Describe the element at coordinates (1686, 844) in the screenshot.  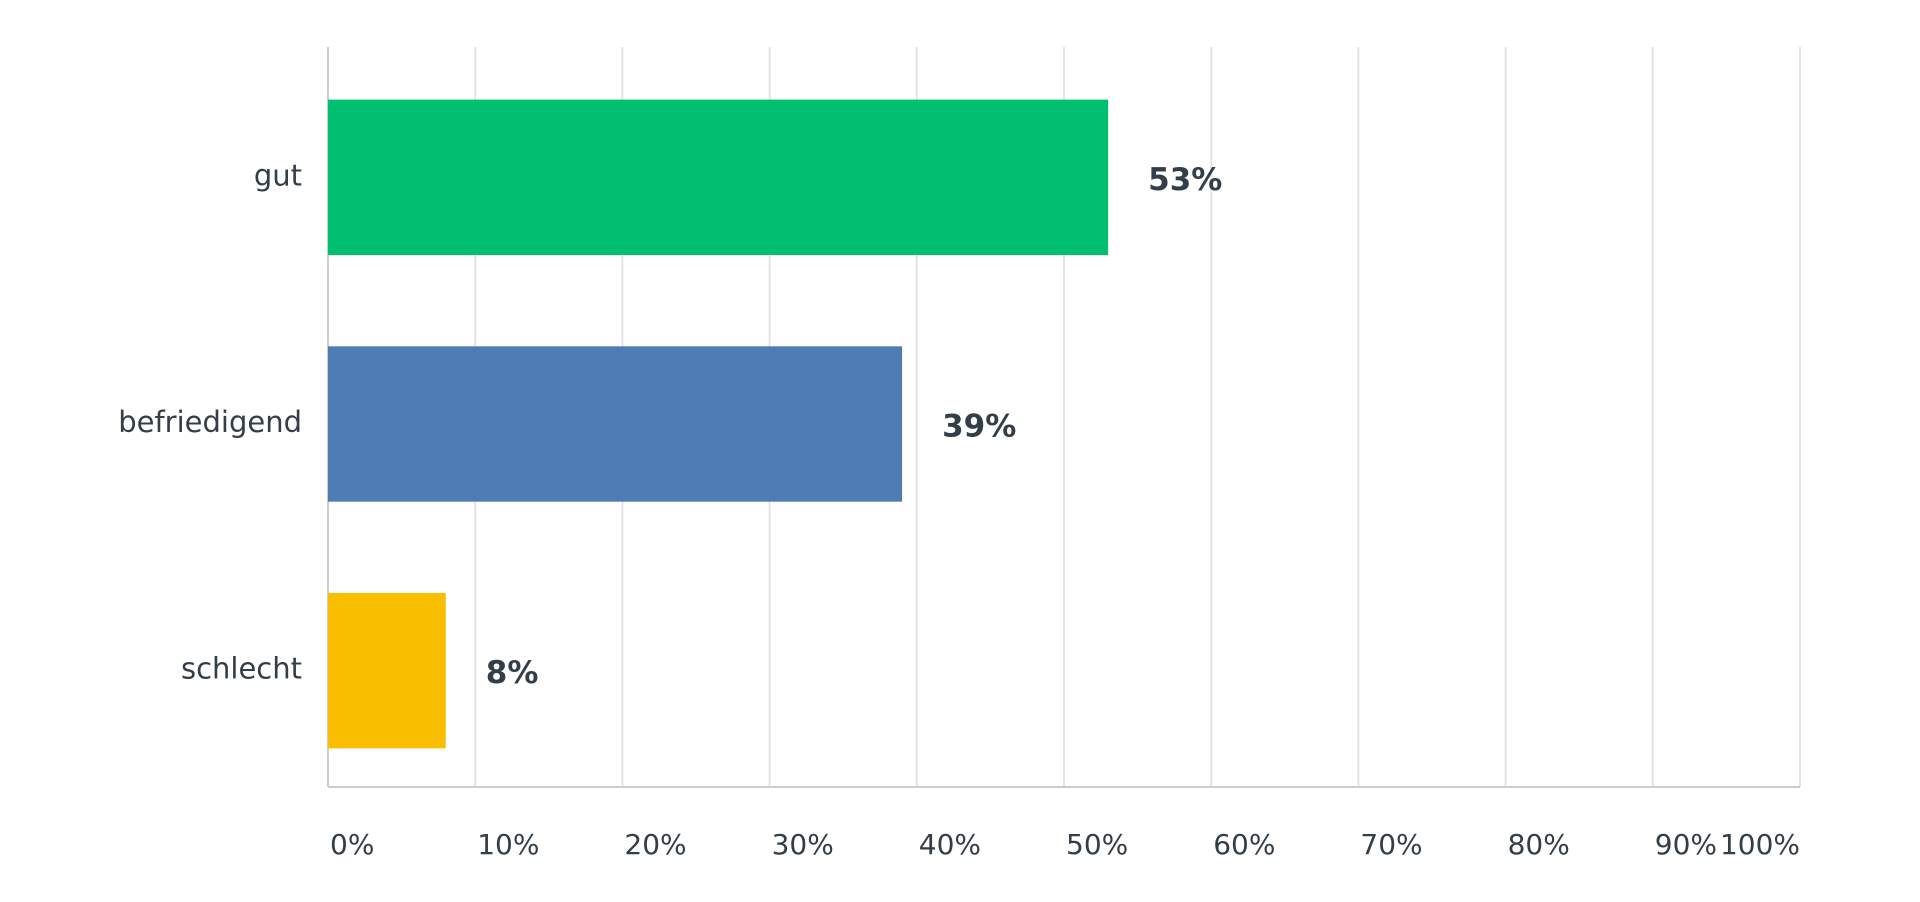
I see `x-tick-label: 90%` at that location.